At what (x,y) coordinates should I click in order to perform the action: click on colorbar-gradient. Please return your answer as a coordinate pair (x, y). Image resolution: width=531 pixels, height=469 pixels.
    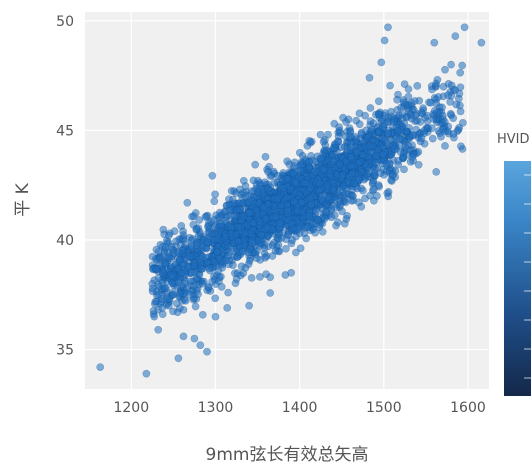
    Looking at the image, I should click on (517, 278).